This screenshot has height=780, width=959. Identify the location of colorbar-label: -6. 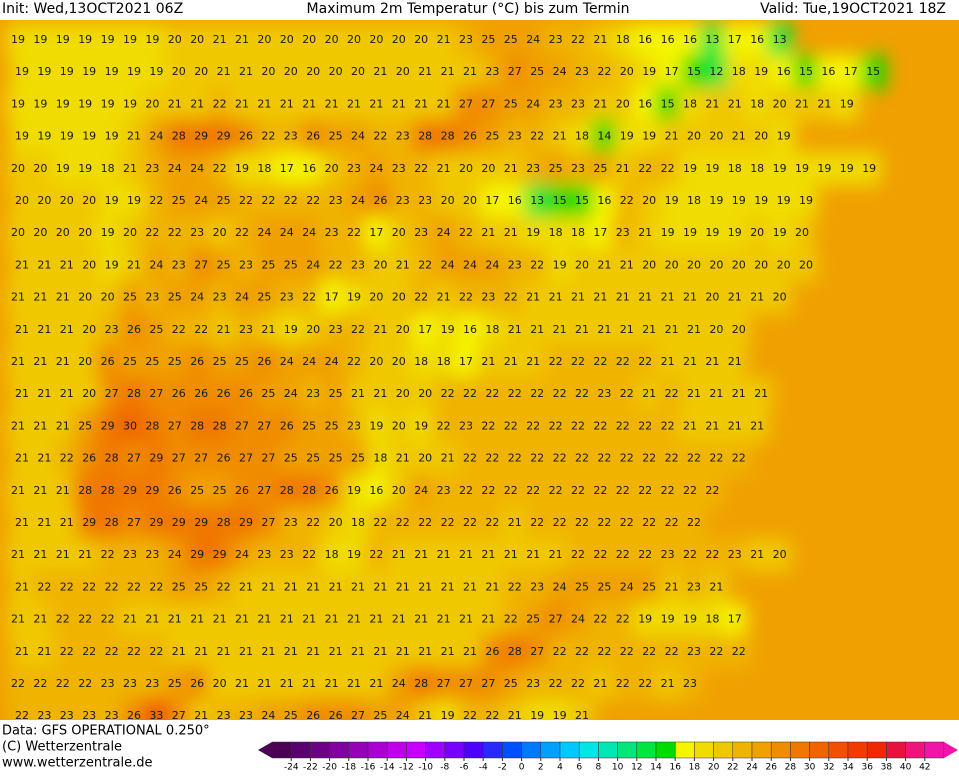
(464, 768).